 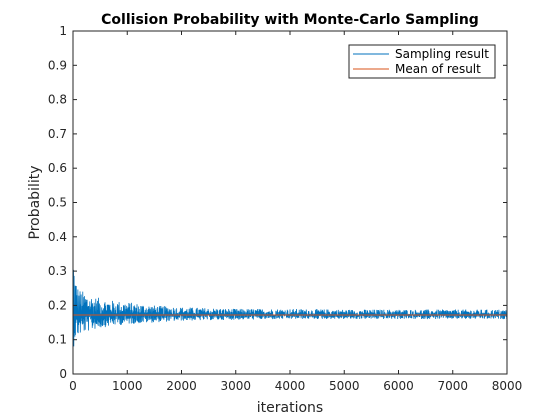 What do you see at coordinates (438, 69) in the screenshot?
I see `legend-entry-label: Mean of result` at bounding box center [438, 69].